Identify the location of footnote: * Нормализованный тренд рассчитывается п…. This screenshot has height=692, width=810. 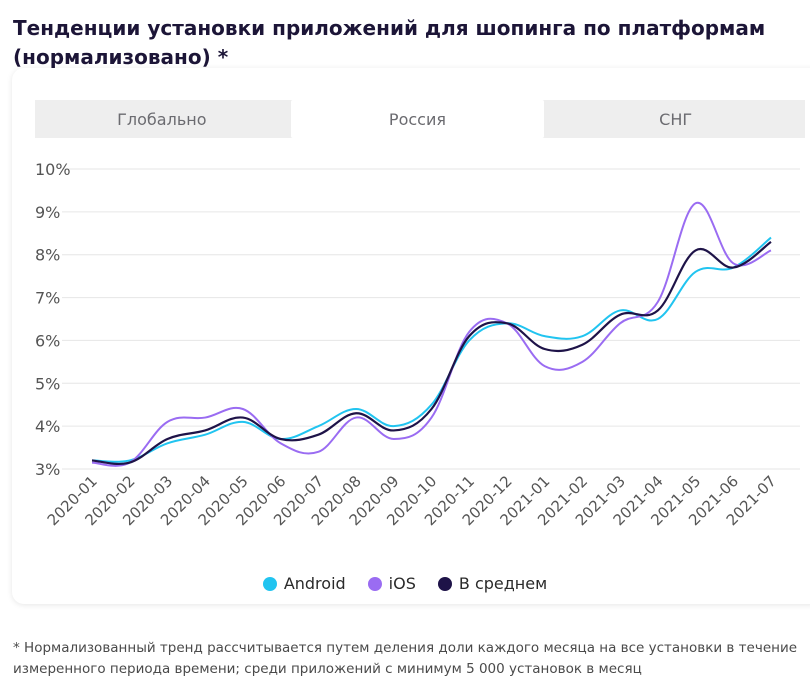
(405, 658).